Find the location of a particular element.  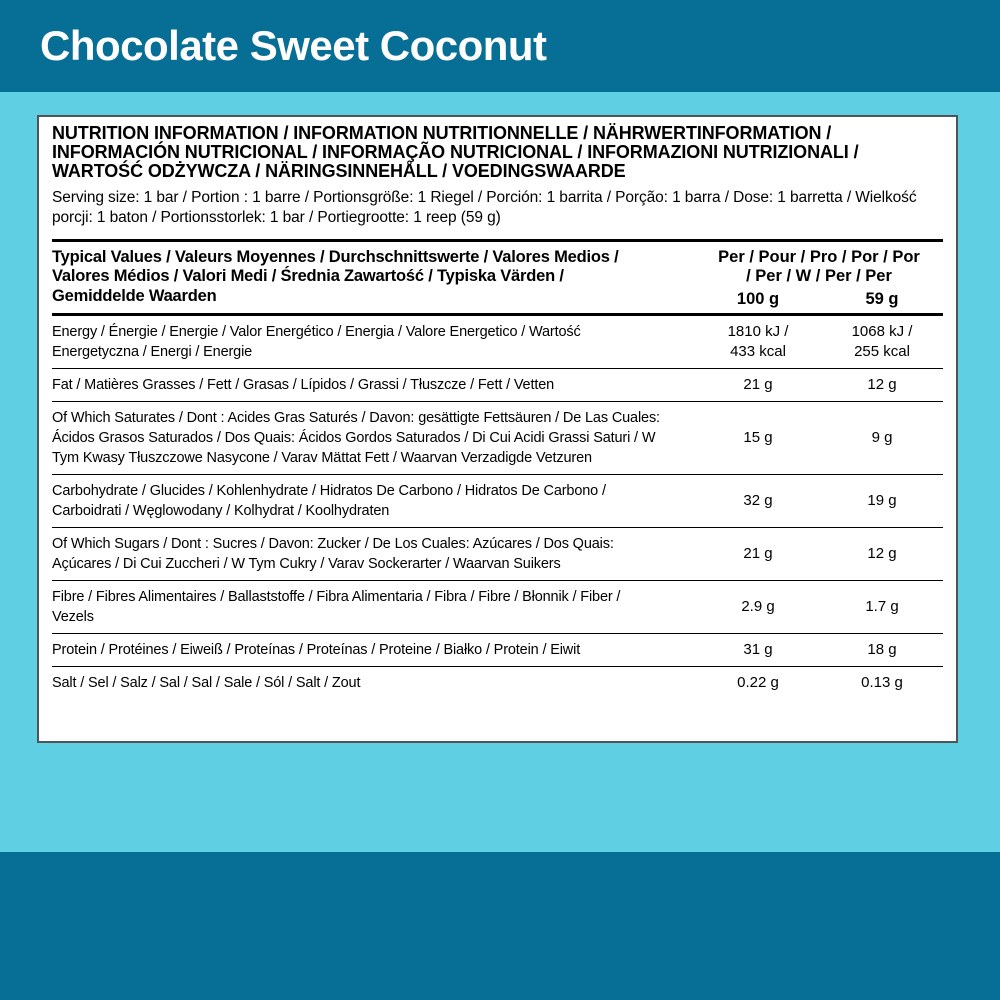

value-per-100g: 15 g is located at coordinates (758, 438).